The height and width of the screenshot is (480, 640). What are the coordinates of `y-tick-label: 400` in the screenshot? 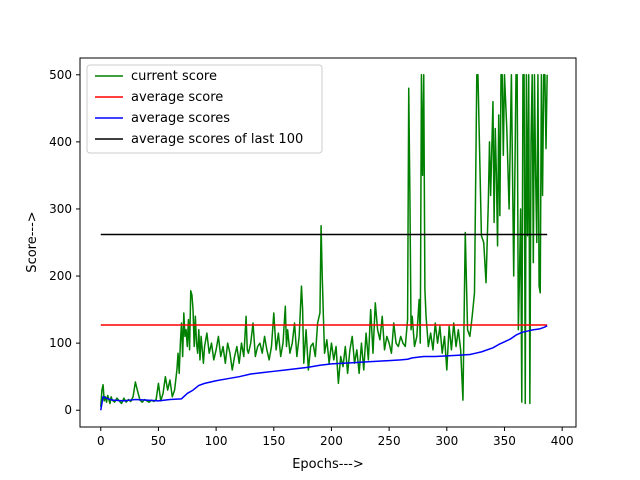 It's located at (60, 142).